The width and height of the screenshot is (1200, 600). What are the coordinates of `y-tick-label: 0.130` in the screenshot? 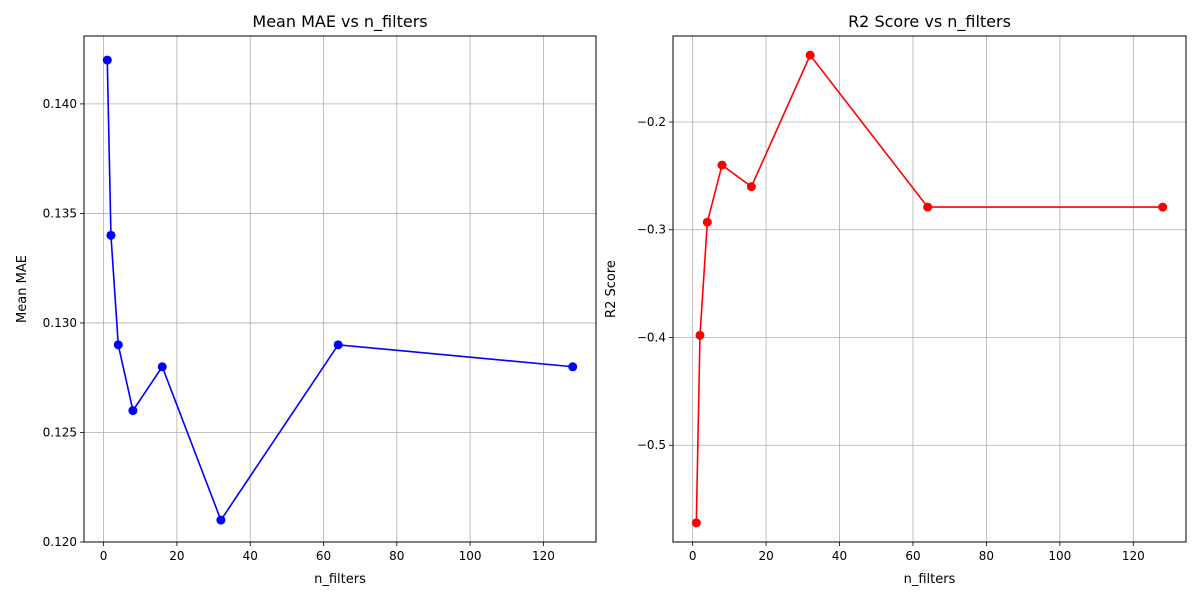 It's located at (60, 323).